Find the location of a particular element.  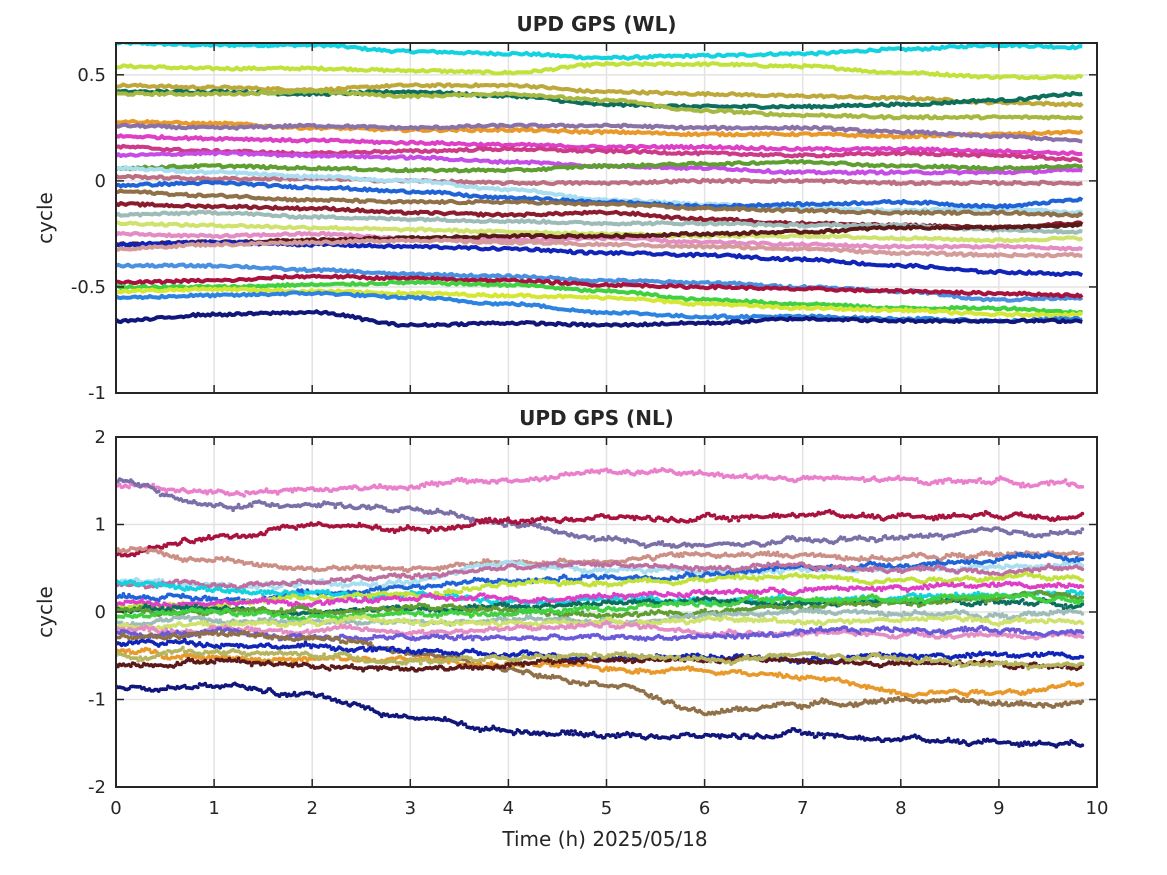

chart-title: UPD GPS (WL) is located at coordinates (597, 24).